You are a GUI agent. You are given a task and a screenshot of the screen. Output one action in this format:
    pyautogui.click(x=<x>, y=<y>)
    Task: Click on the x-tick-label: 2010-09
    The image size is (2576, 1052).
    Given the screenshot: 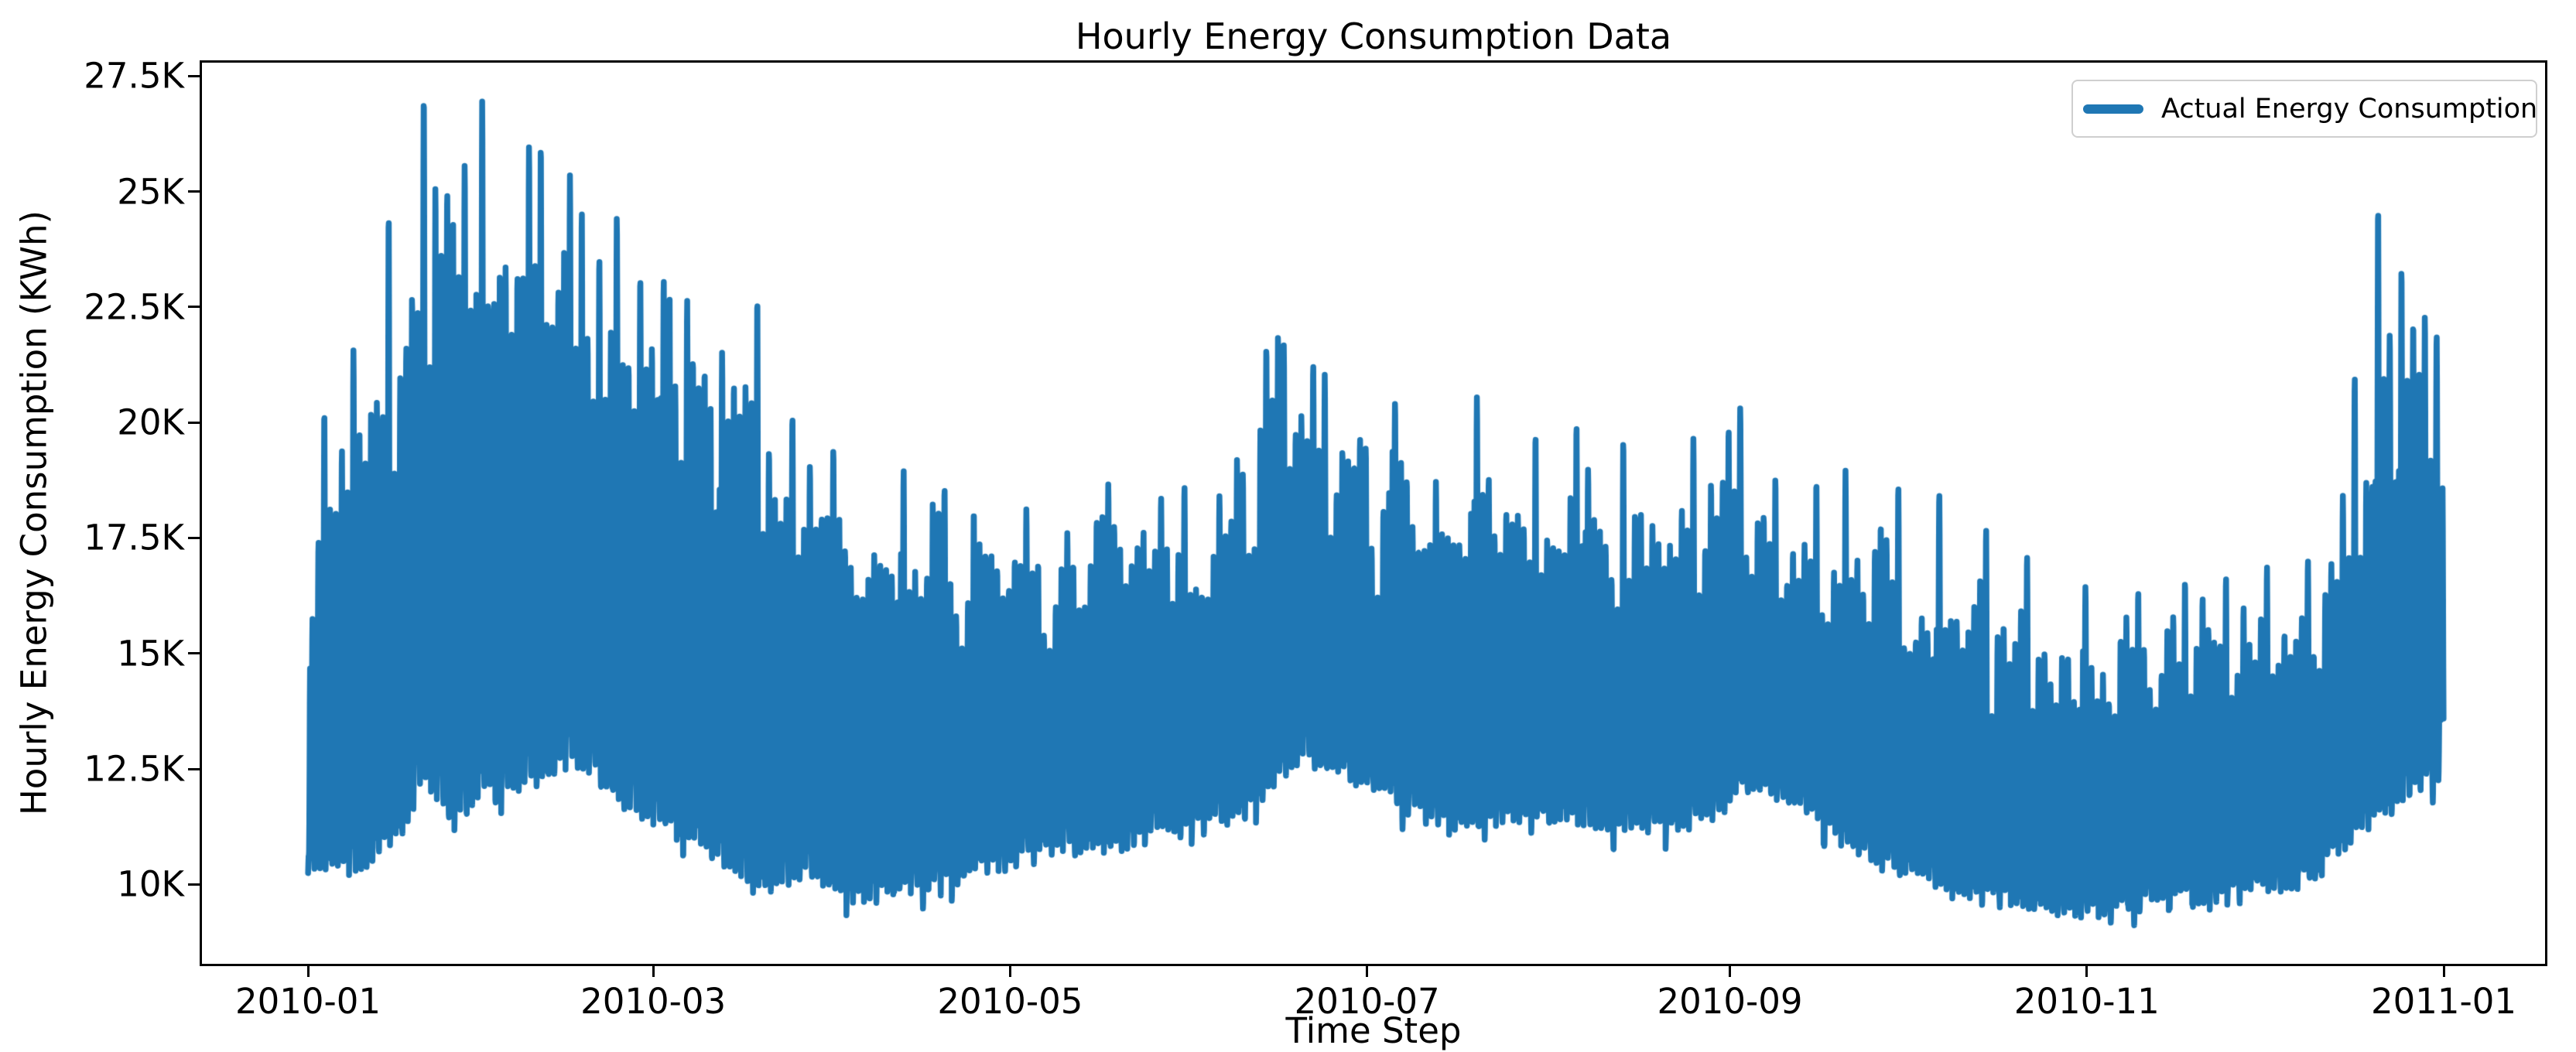 What is the action you would take?
    pyautogui.click(x=1730, y=1001)
    